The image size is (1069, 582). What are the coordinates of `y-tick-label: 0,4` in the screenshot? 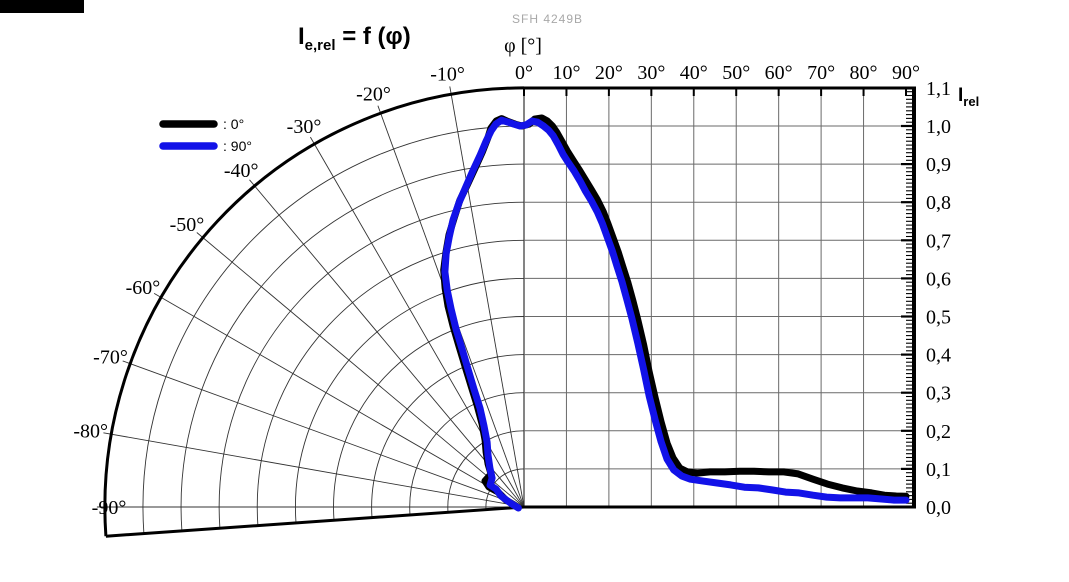 It's located at (938, 356).